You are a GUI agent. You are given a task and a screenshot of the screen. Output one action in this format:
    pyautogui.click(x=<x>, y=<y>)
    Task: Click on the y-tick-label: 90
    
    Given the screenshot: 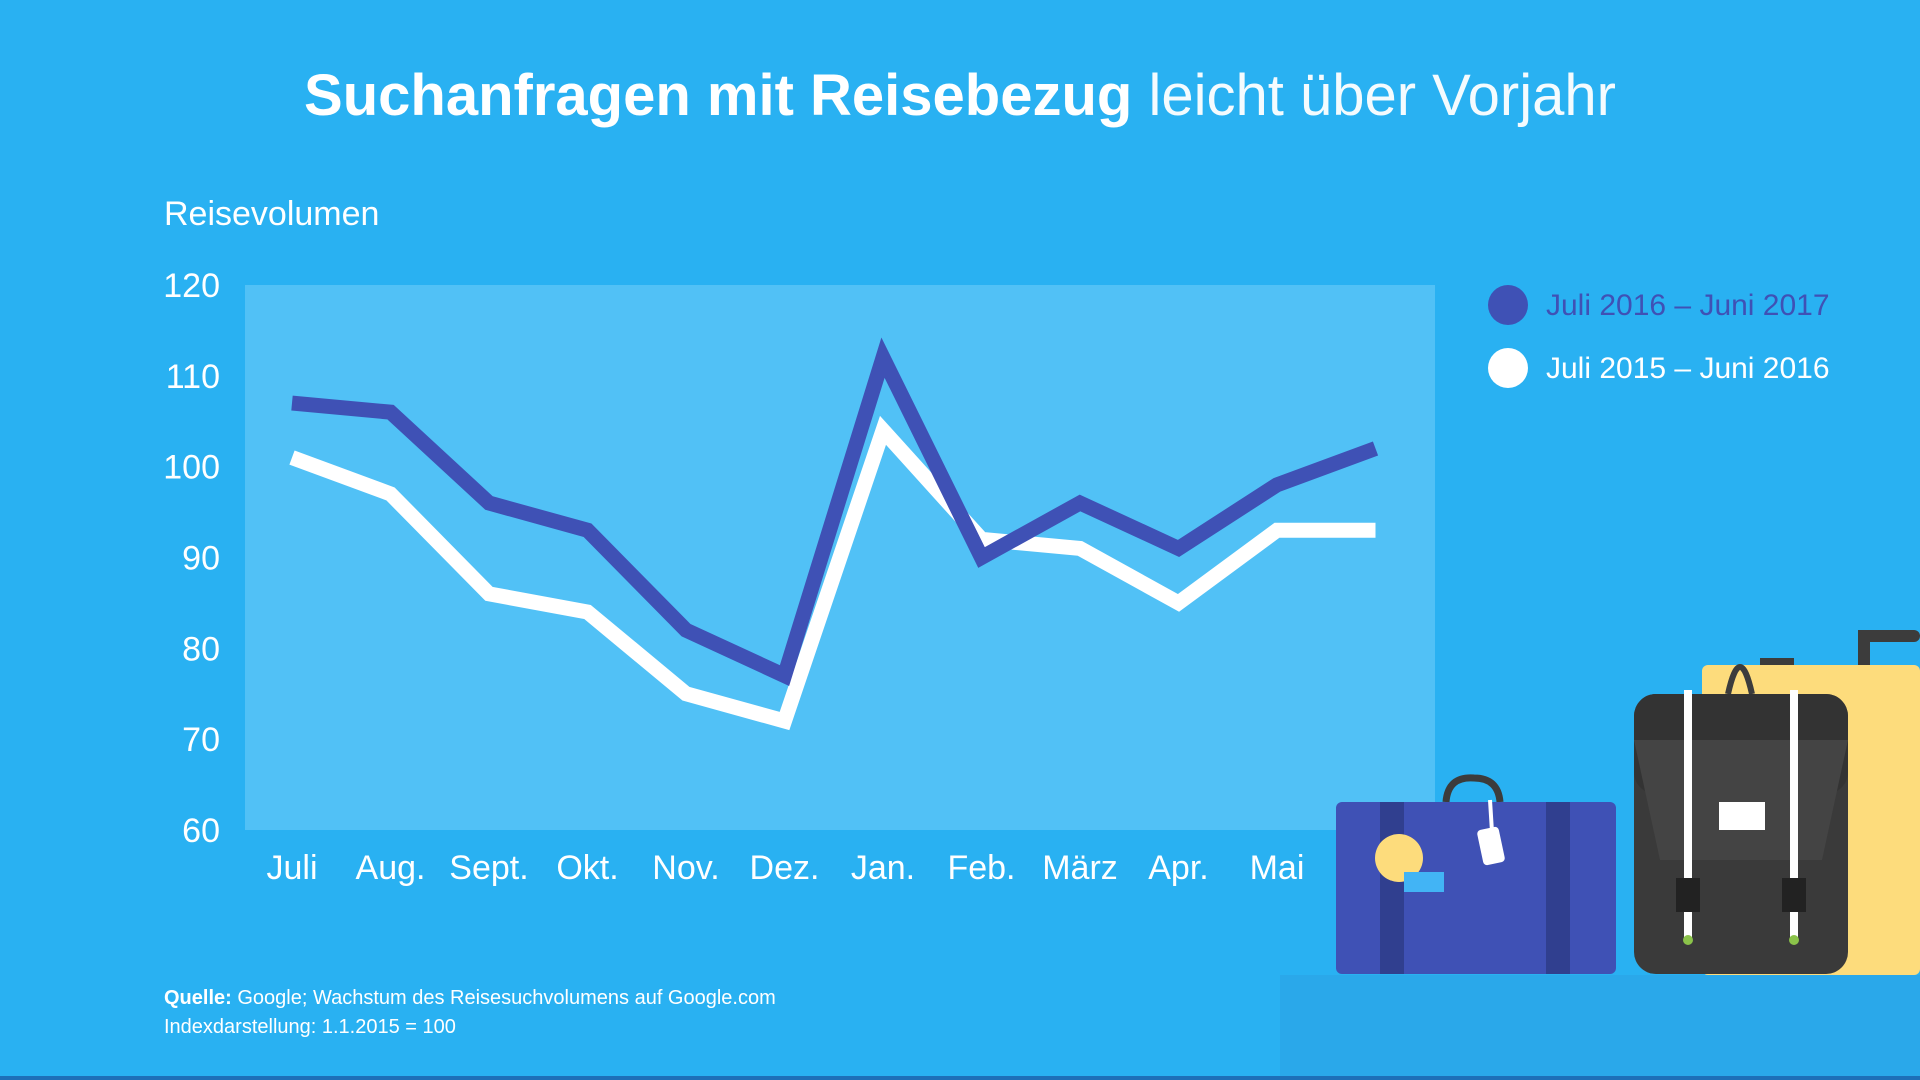 What is the action you would take?
    pyautogui.click(x=201, y=559)
    